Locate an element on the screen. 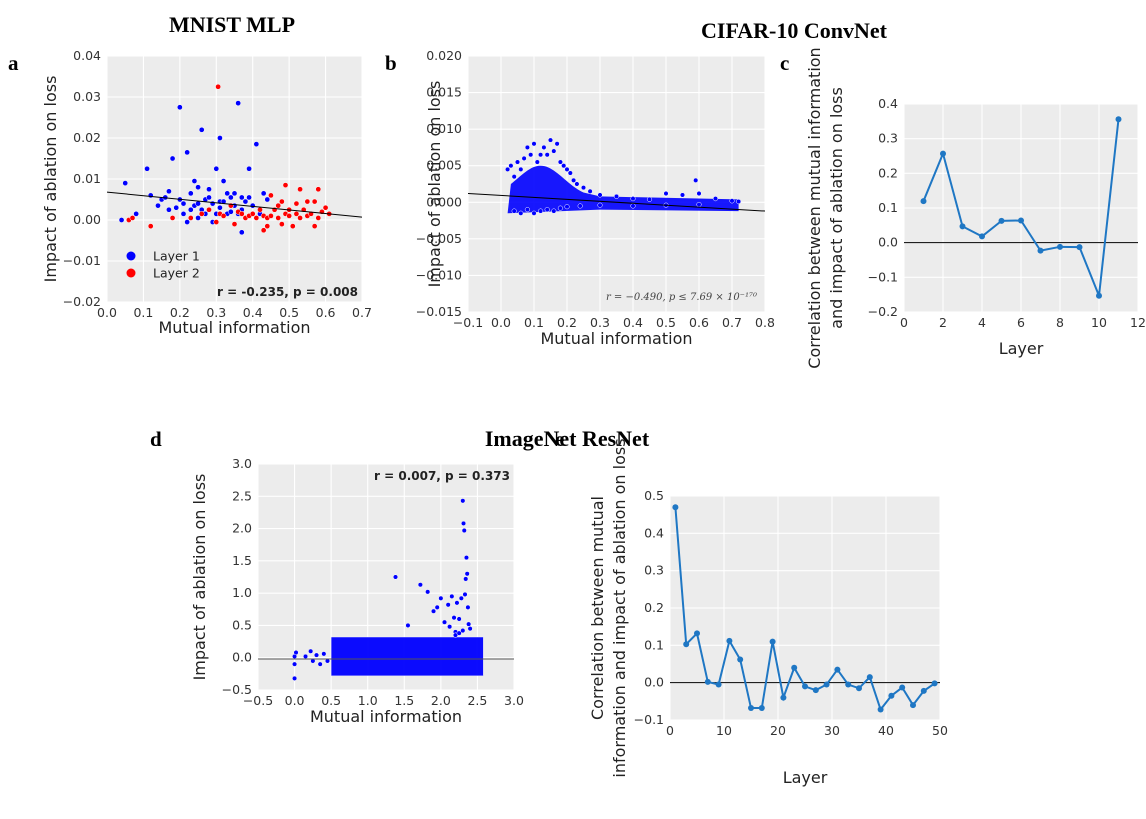 The width and height of the screenshot is (1146, 819). y-axis-label: Correlation between mutual is located at coordinates (597, 608).